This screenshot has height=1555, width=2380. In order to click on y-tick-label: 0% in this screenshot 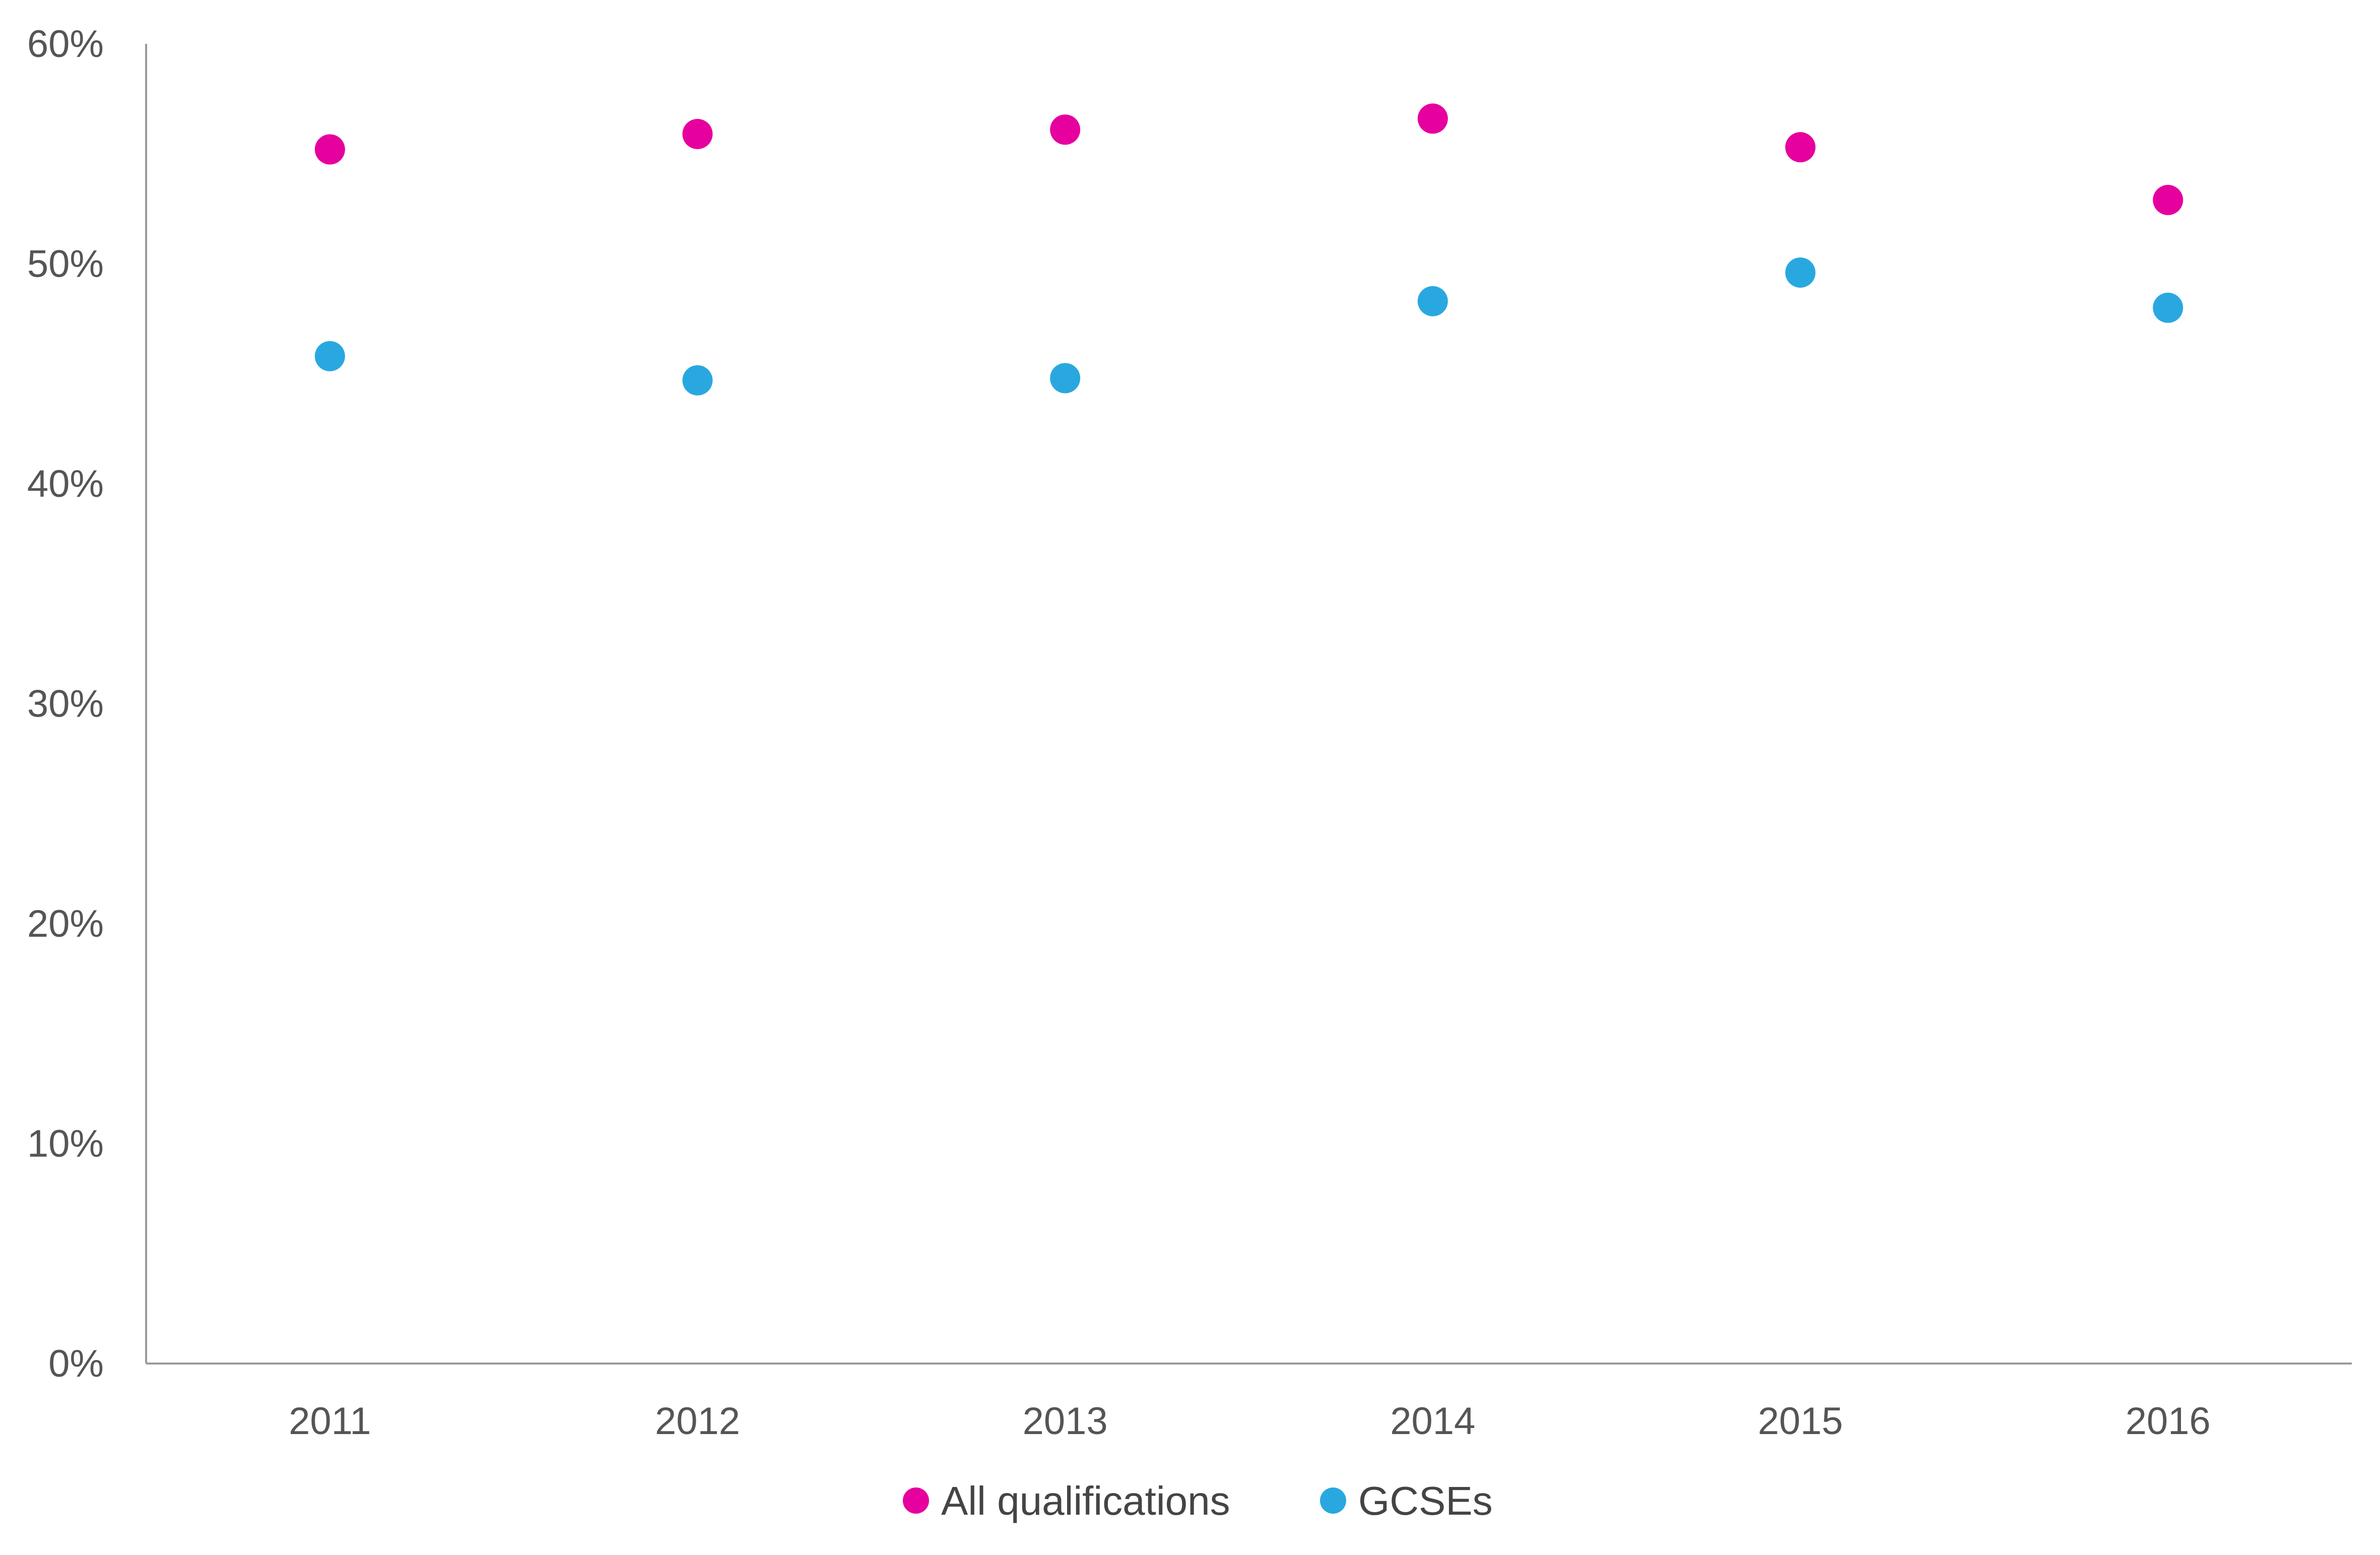, I will do `click(76, 1363)`.